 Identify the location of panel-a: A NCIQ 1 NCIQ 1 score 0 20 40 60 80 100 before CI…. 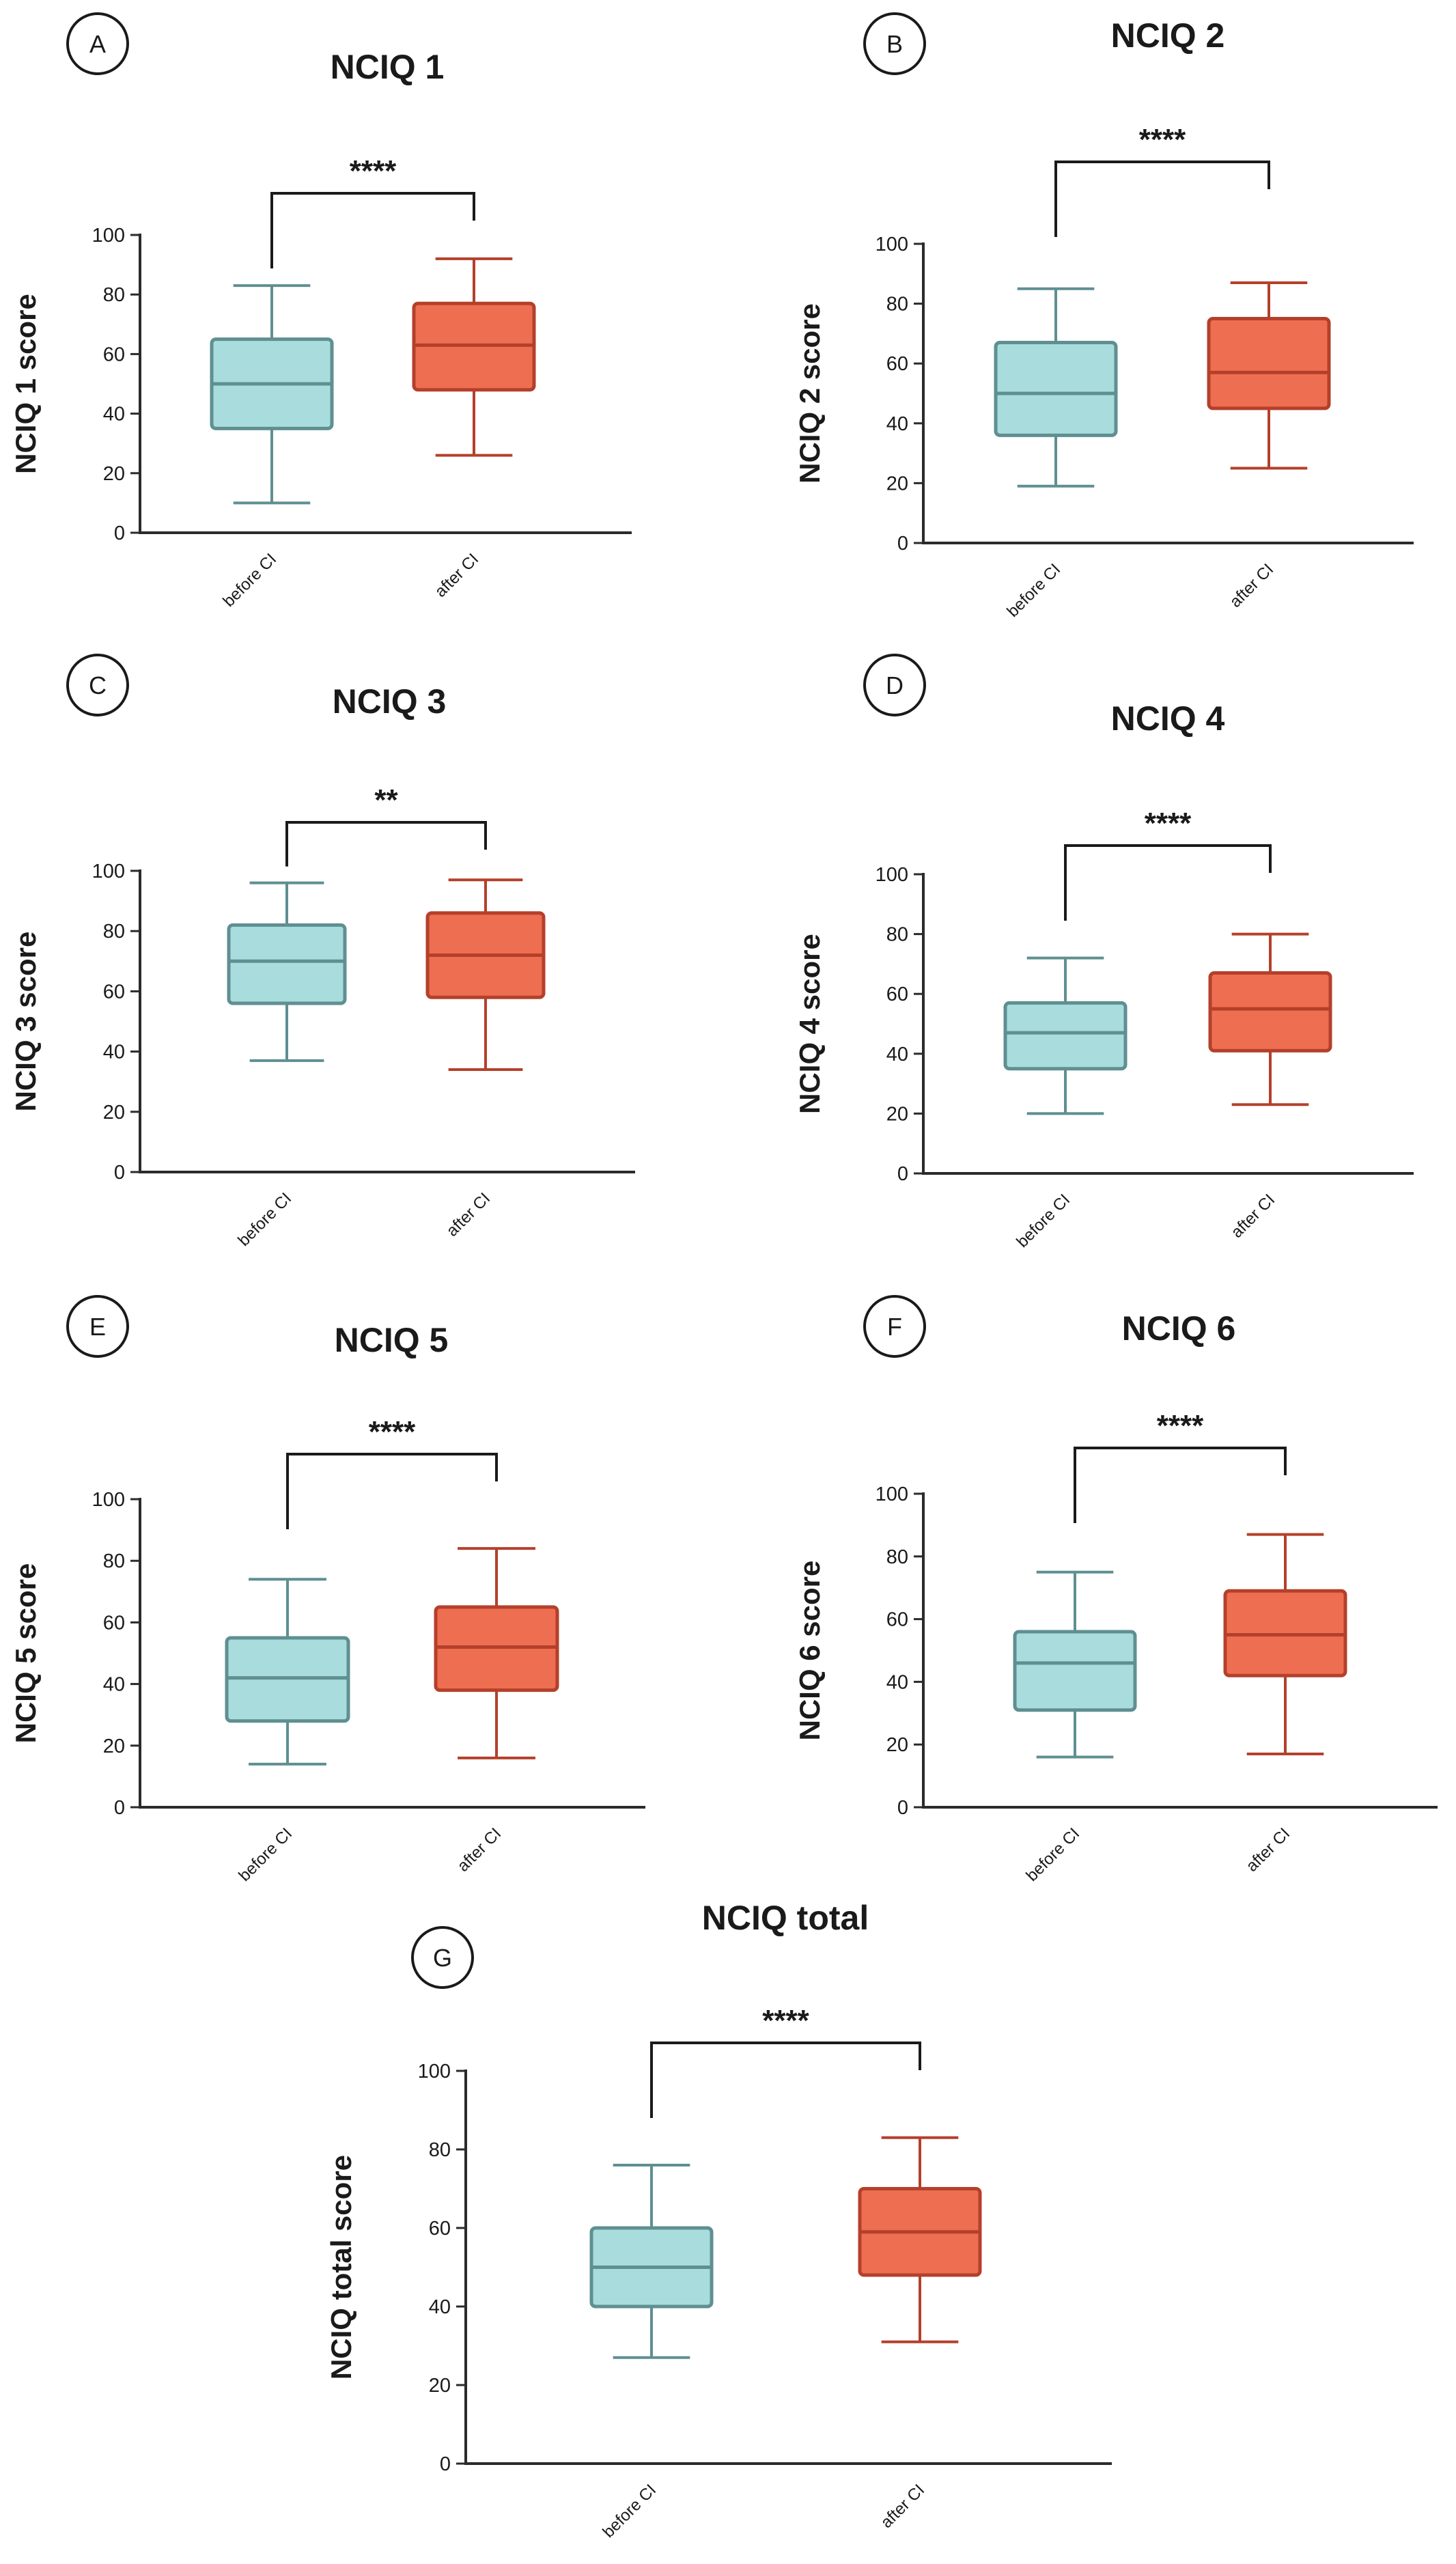
(321, 311).